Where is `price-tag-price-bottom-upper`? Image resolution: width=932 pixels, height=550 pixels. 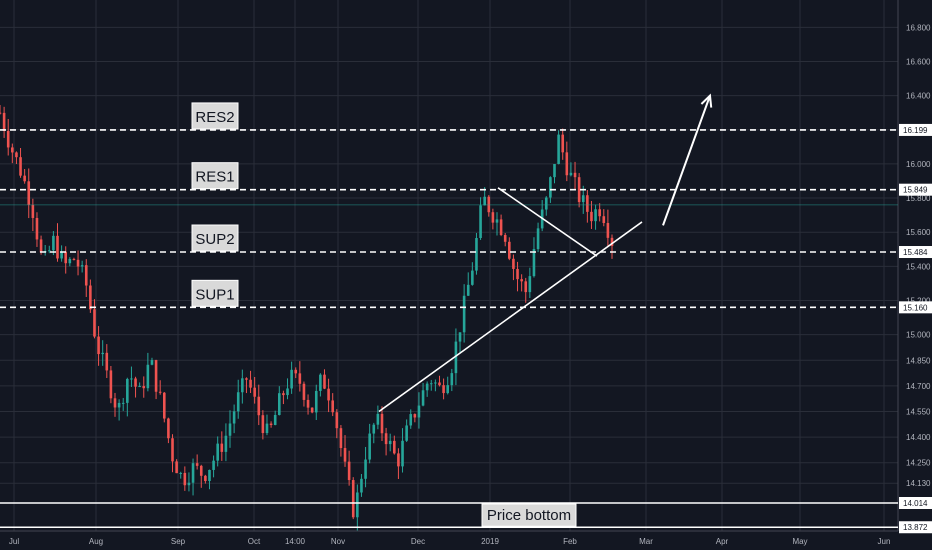
price-tag-price-bottom-upper is located at coordinates (915, 502).